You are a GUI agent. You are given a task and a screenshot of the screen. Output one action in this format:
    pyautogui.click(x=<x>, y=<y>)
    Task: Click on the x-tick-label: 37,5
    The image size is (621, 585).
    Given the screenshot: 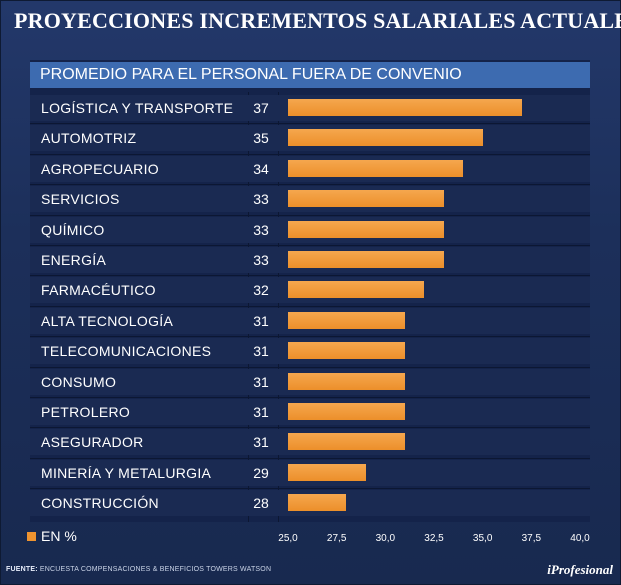 What is the action you would take?
    pyautogui.click(x=531, y=538)
    